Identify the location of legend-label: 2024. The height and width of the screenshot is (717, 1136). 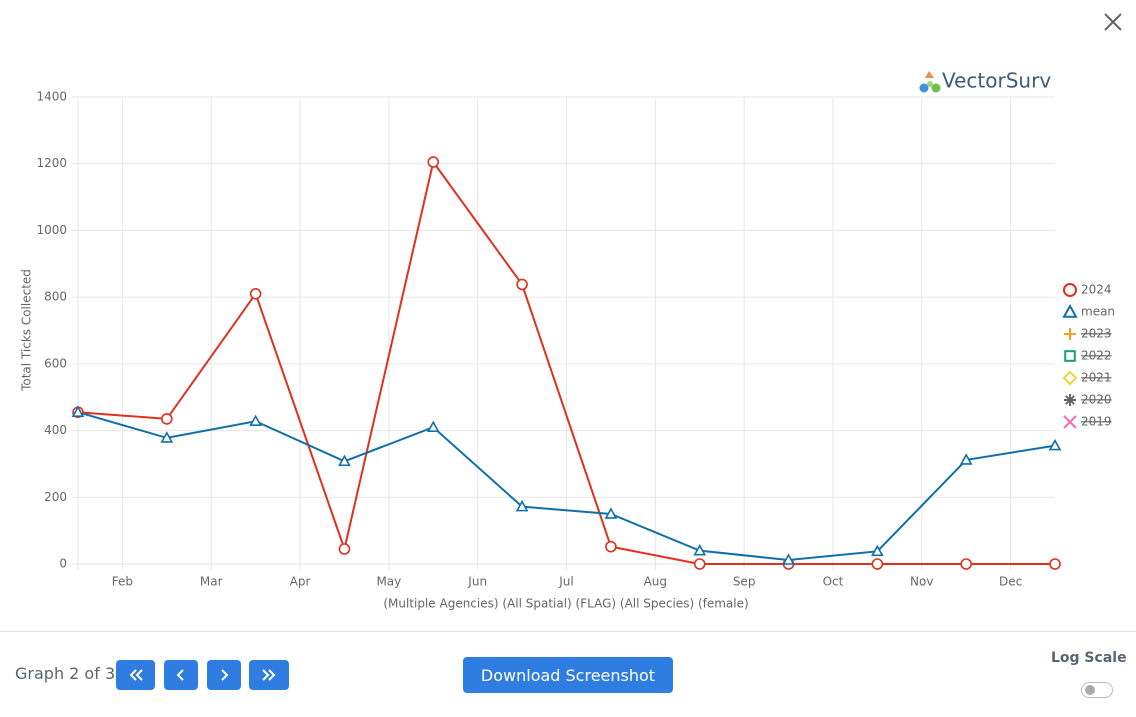
(1096, 290).